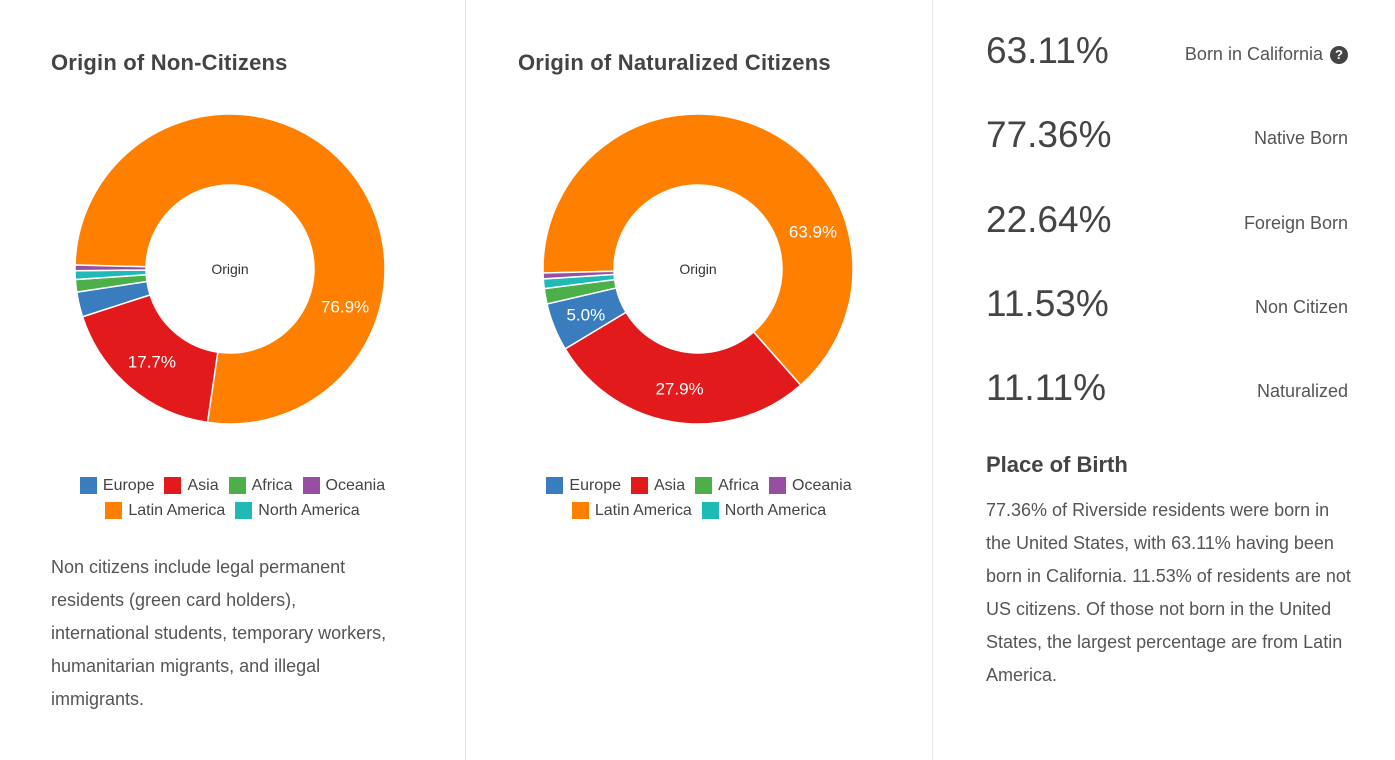 Image resolution: width=1395 pixels, height=760 pixels. Describe the element at coordinates (1047, 303) in the screenshot. I see `stat-value: 11.53%` at that location.